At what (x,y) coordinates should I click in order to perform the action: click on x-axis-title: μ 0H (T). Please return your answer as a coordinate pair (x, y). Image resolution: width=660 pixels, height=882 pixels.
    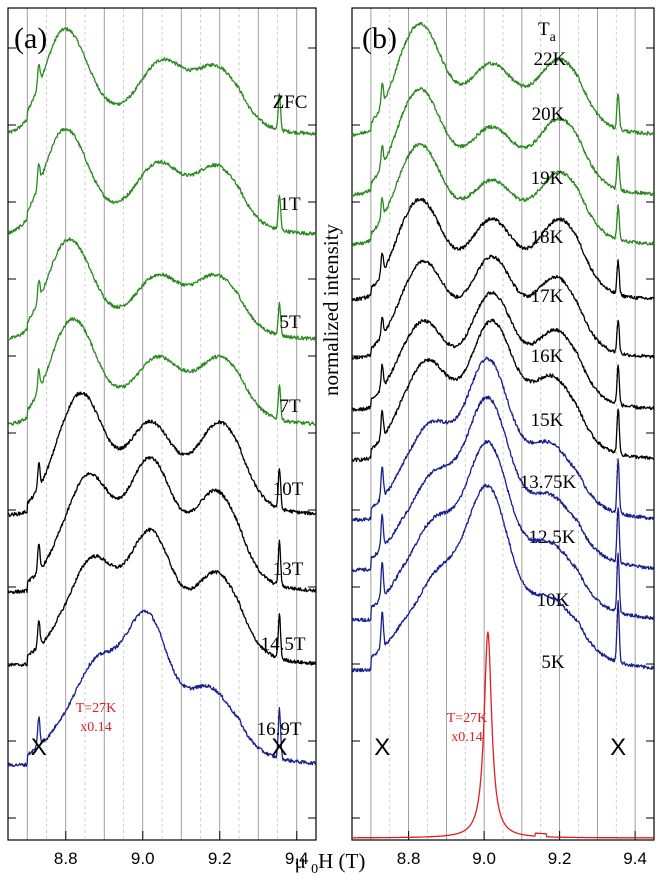
    Looking at the image, I should click on (330, 863).